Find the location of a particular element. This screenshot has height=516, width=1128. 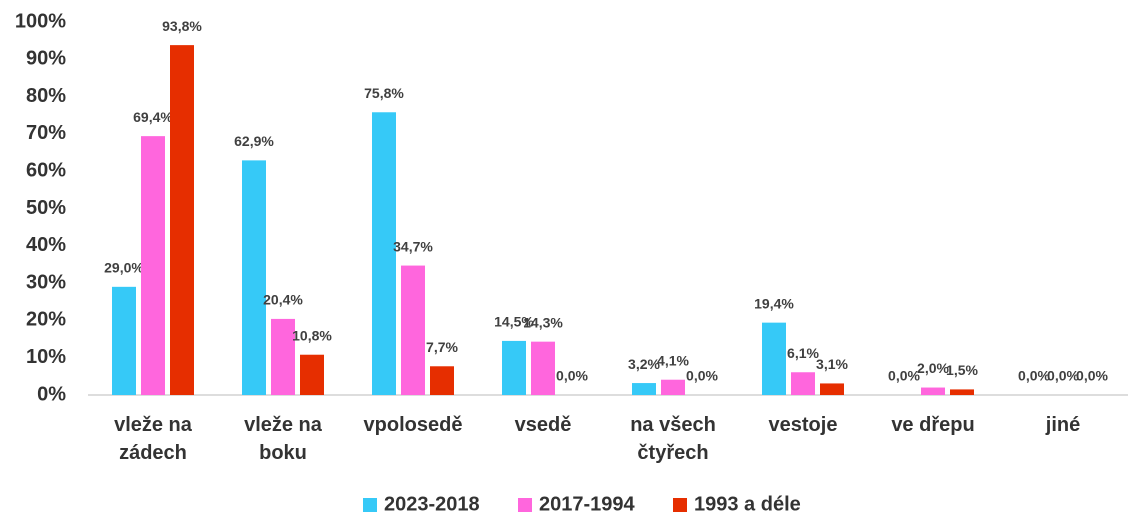

y-tick-label: 70% is located at coordinates (46, 133).